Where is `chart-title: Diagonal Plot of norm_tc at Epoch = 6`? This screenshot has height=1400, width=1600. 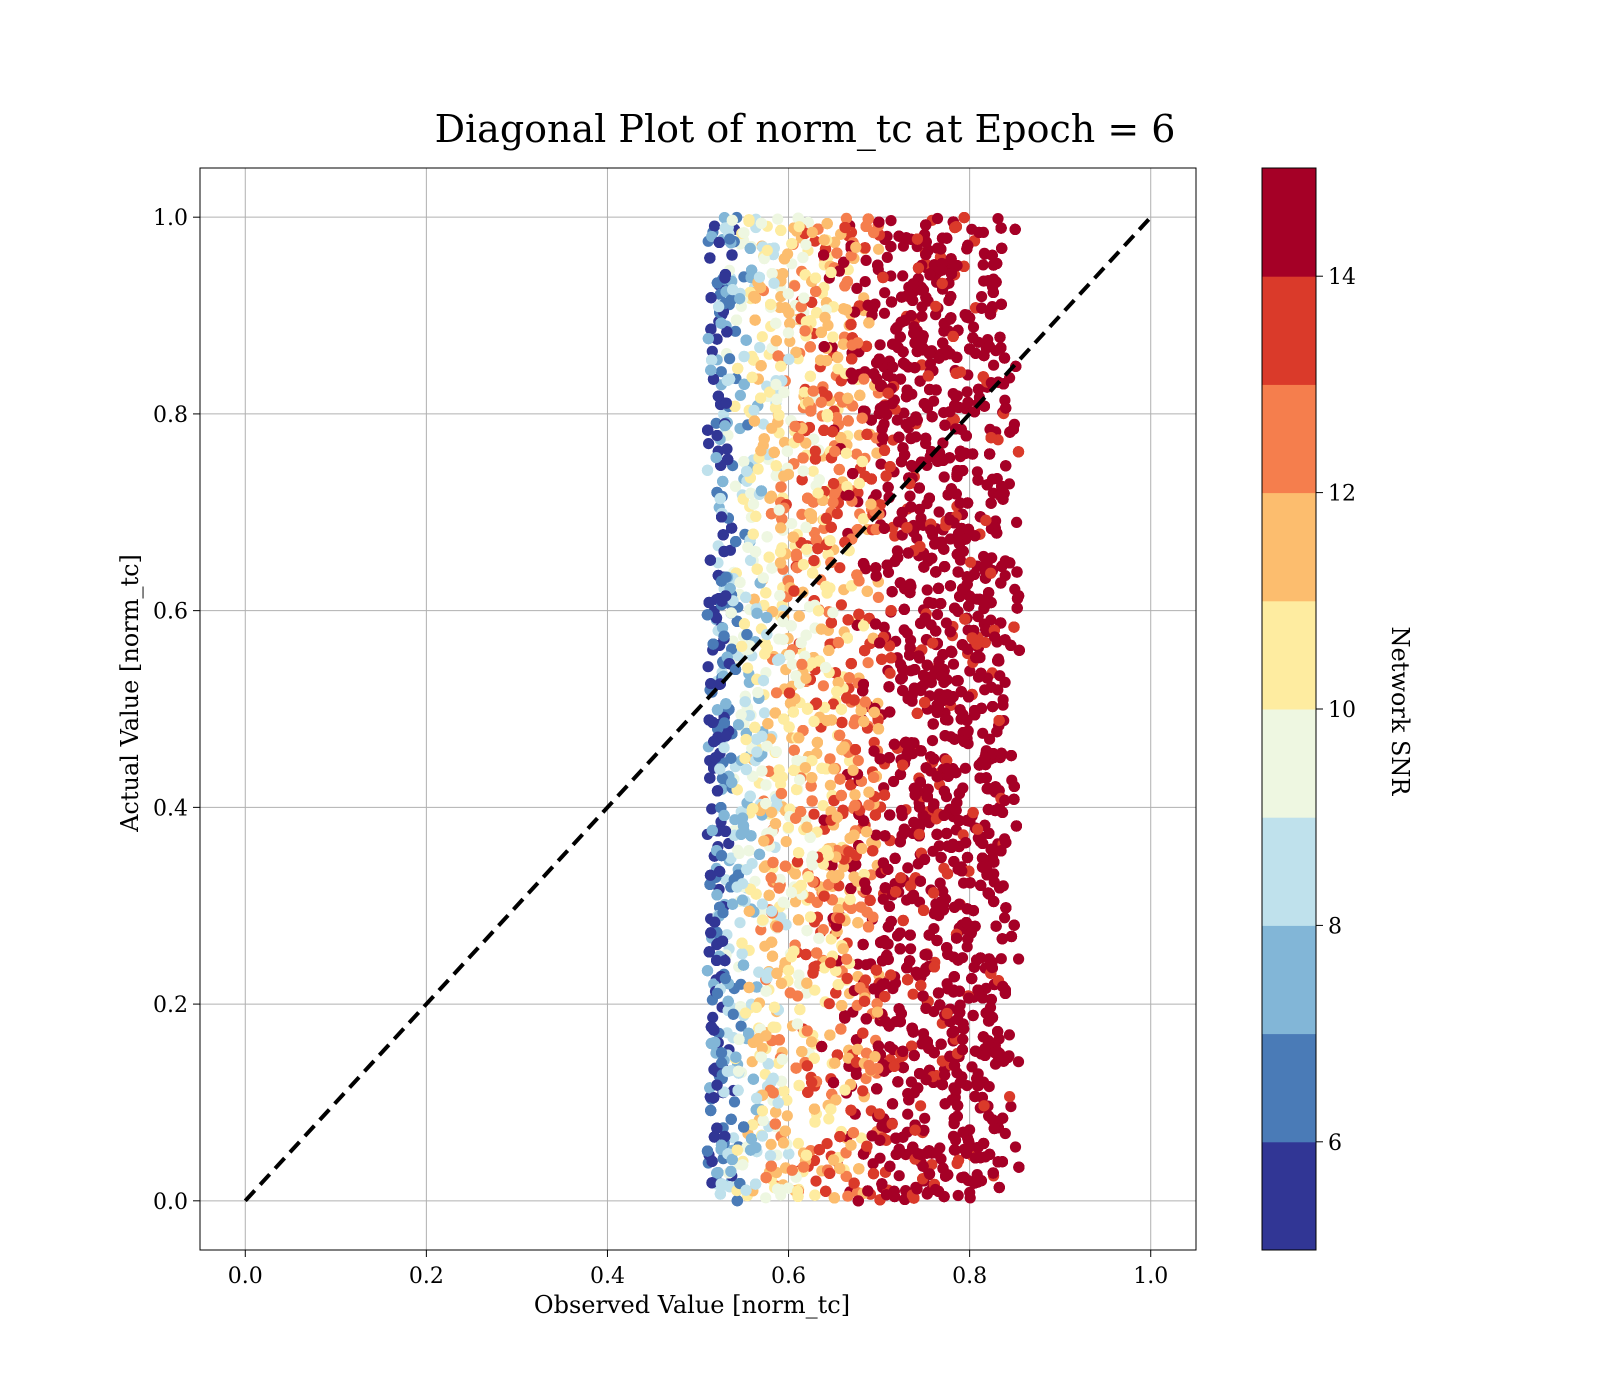
chart-title: Diagonal Plot of norm_tc at Epoch = 6 is located at coordinates (805, 129).